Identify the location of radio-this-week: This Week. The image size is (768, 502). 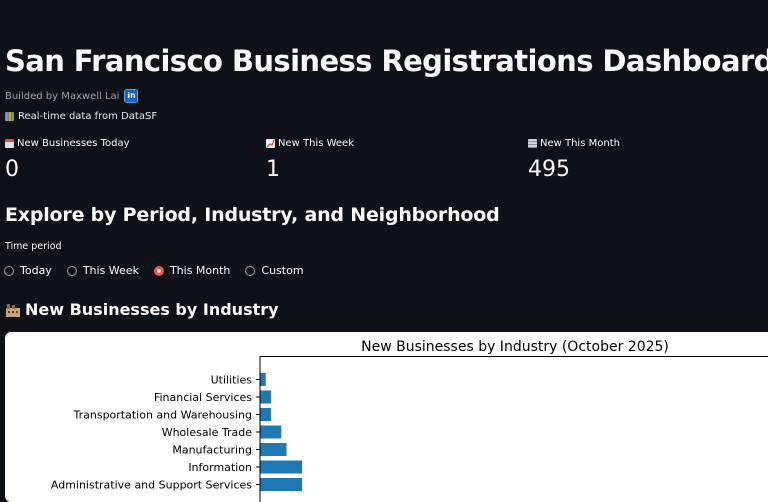
(103, 270).